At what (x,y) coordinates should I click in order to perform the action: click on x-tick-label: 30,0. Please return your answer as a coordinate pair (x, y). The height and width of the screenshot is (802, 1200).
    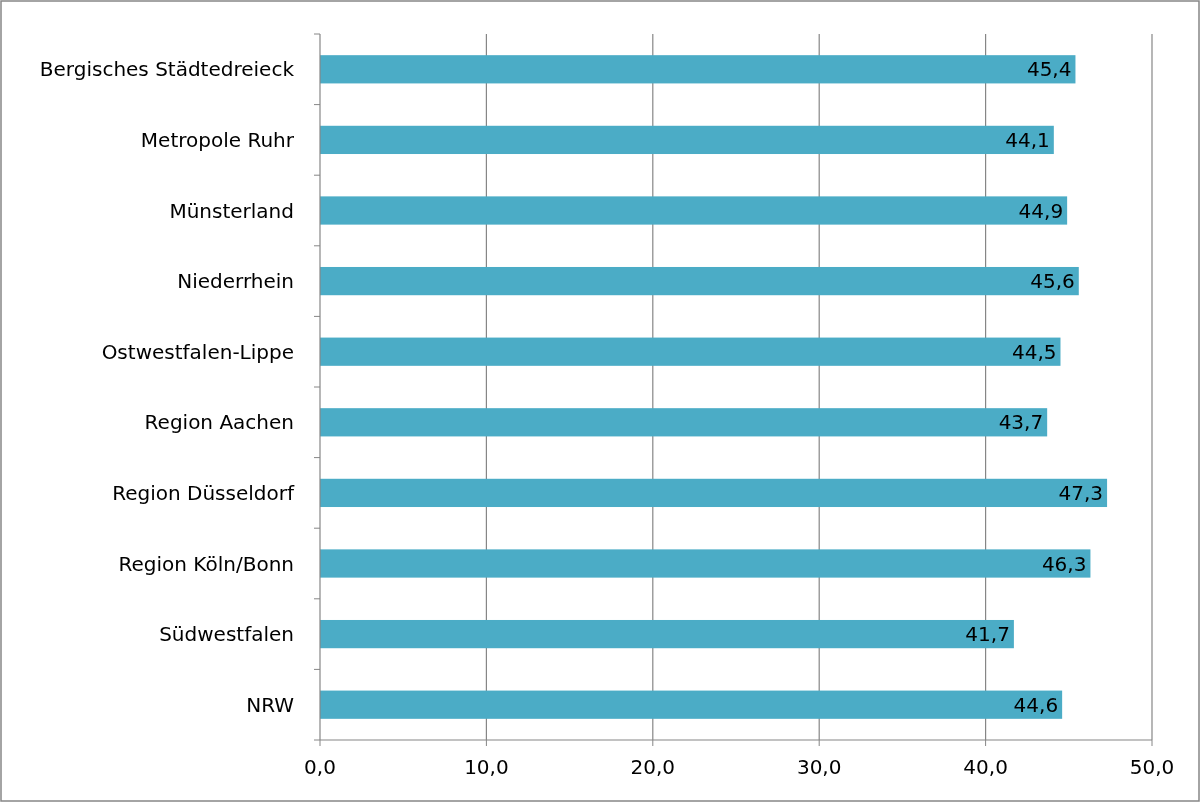
    Looking at the image, I should click on (819, 767).